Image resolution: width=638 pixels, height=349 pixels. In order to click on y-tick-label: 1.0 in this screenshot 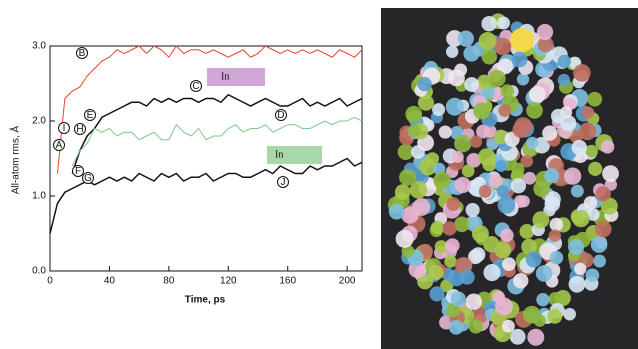, I will do `click(39, 196)`.